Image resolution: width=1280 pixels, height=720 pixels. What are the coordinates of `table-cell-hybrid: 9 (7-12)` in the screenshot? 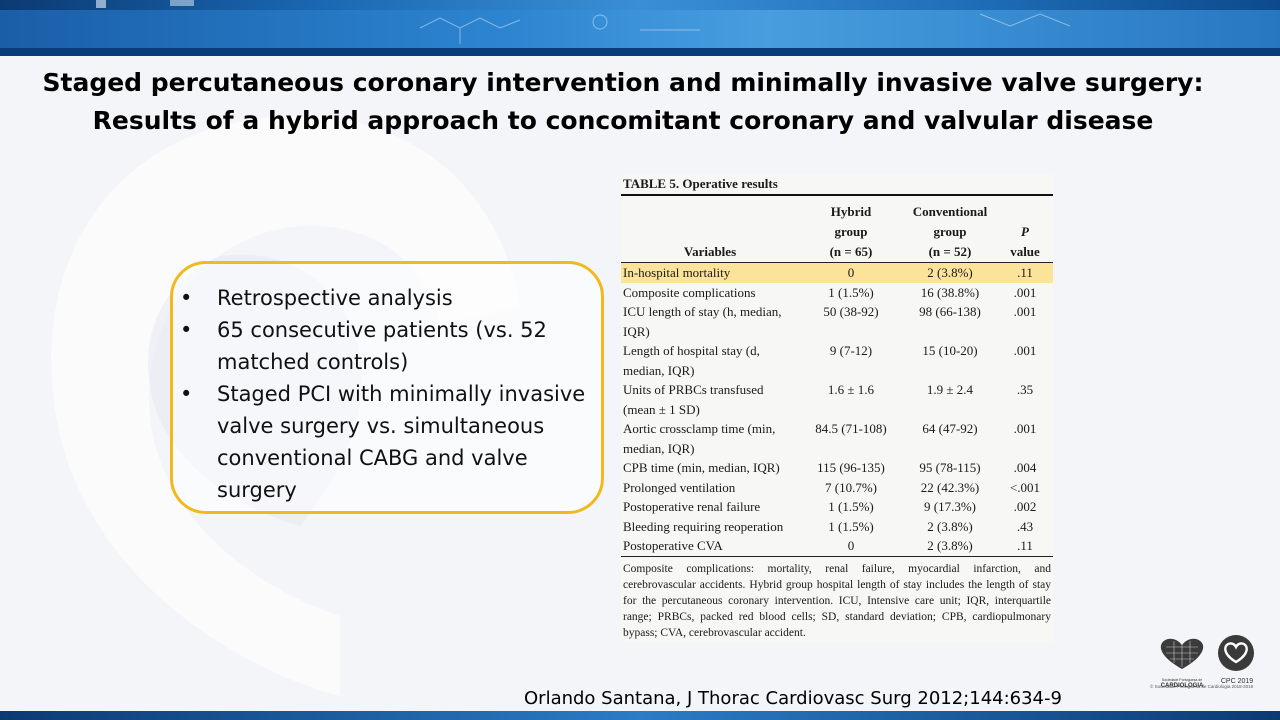 It's located at (851, 350).